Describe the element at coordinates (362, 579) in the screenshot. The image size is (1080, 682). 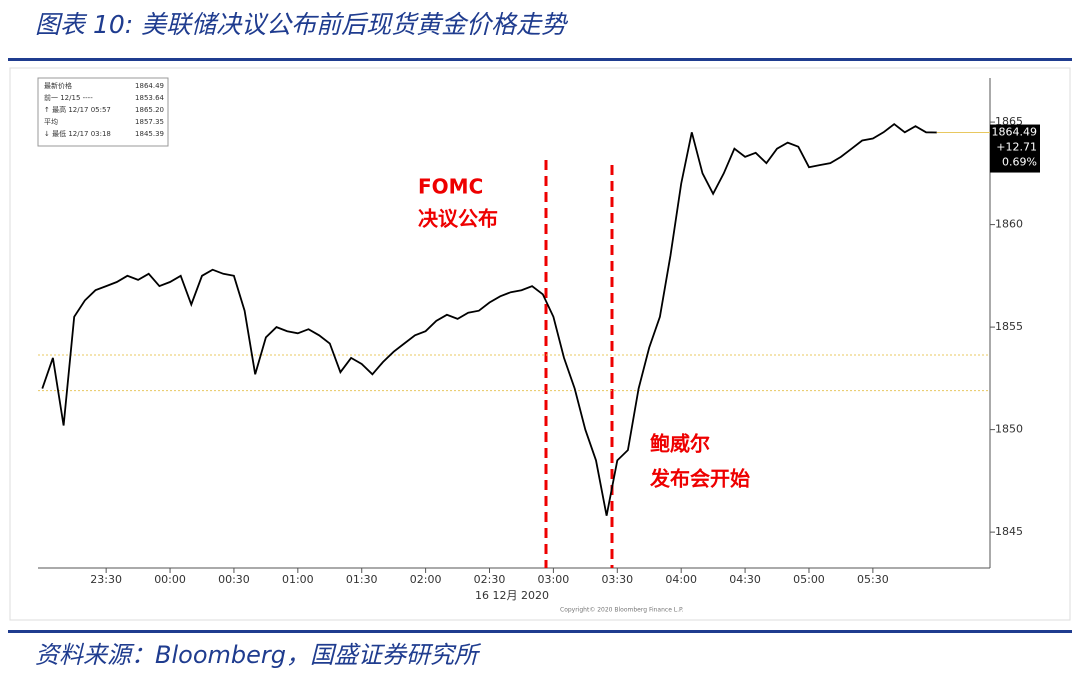
I see `x-tick-label: 01:30` at that location.